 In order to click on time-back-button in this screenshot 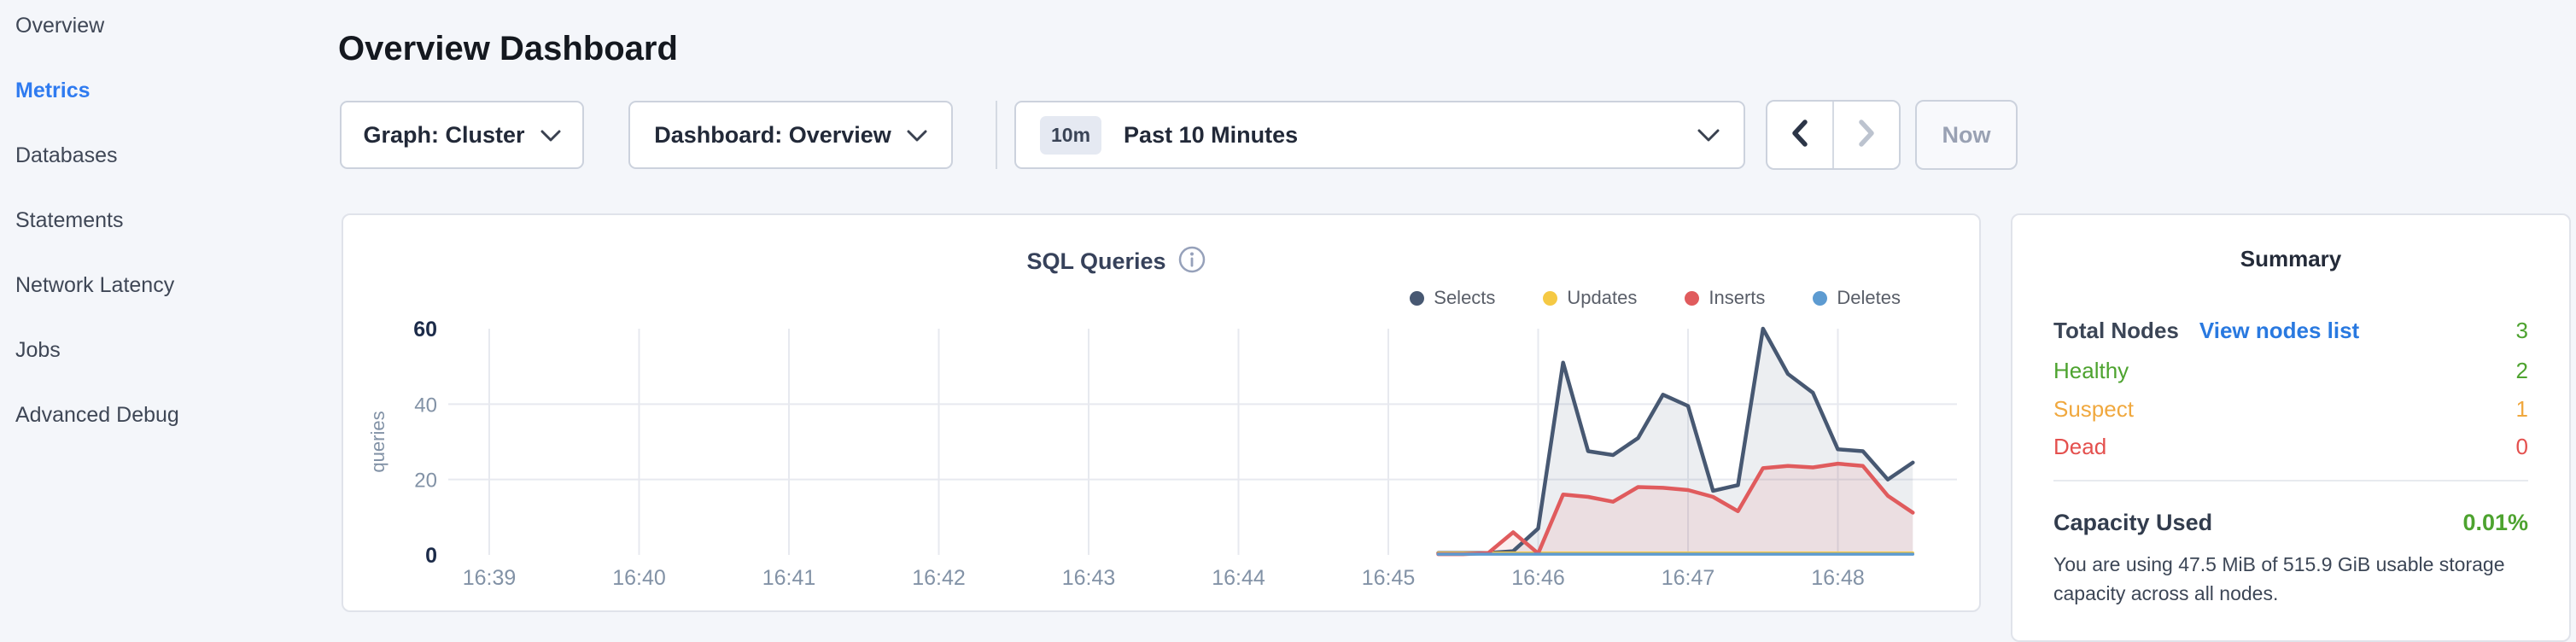, I will do `click(1799, 135)`.